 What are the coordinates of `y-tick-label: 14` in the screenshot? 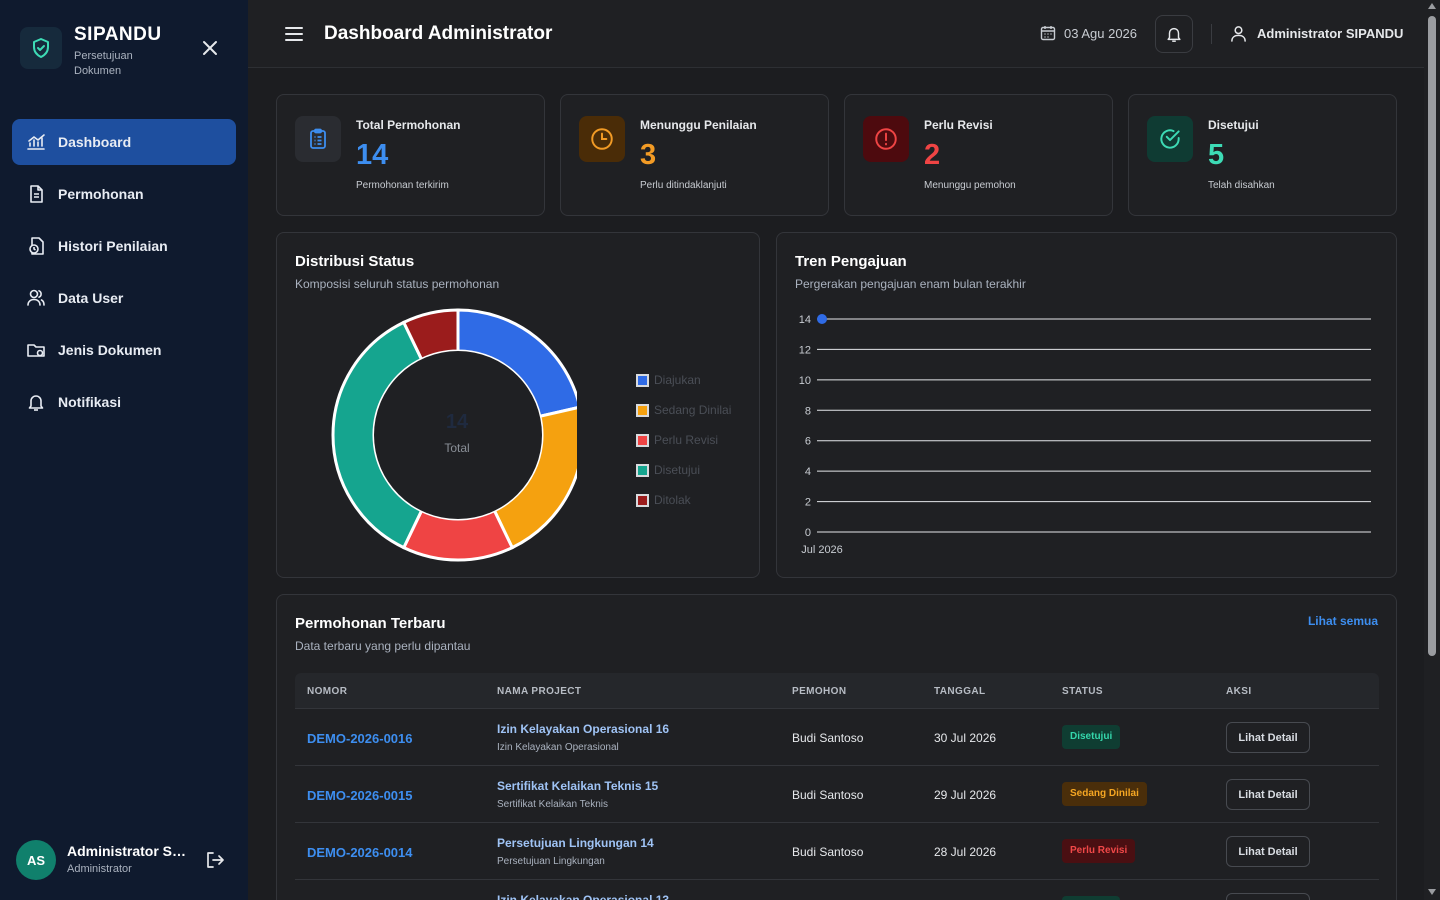 It's located at (805, 320).